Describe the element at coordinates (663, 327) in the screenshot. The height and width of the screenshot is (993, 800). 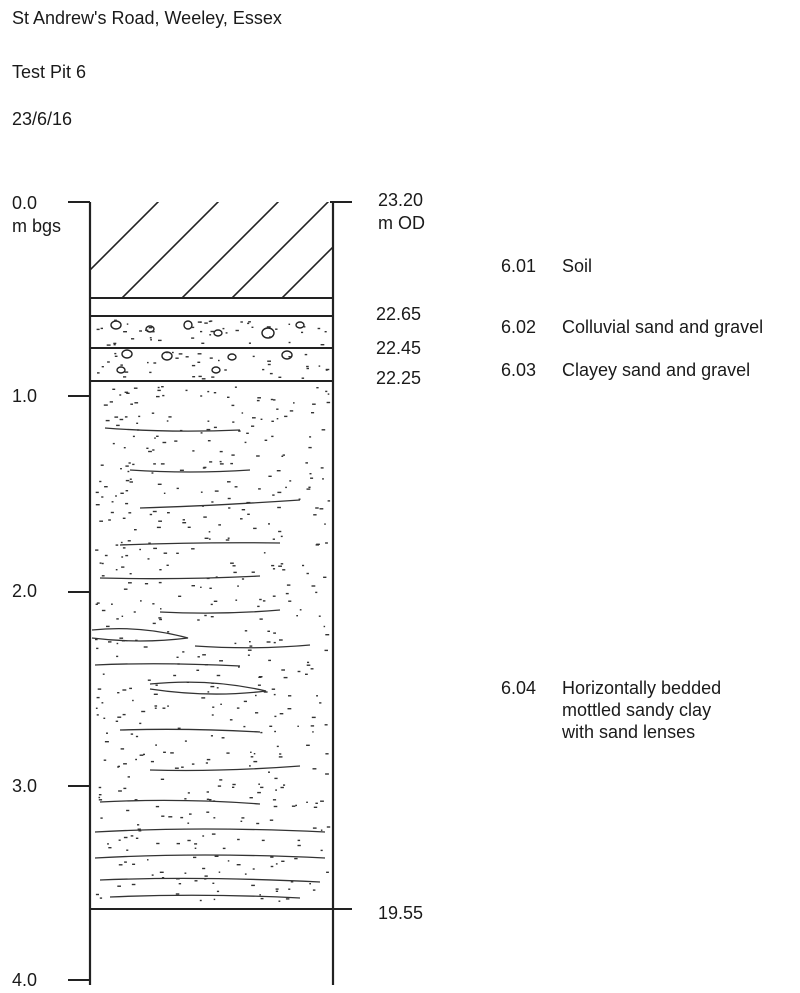
I see `context-desc-6-02: Colluvial sand and gravel` at that location.